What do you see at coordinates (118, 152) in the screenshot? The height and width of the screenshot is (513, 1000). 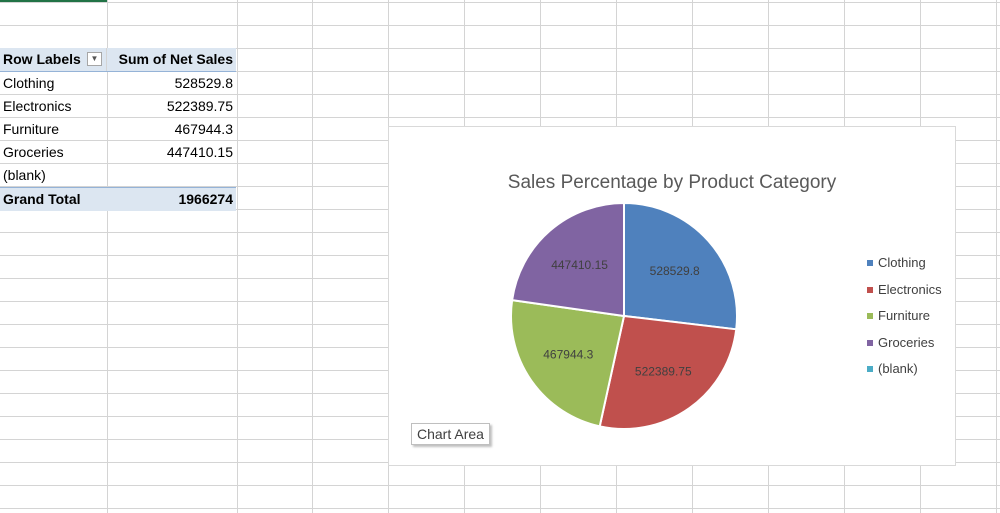 I see `pivot-row: Groceries 447410.15` at bounding box center [118, 152].